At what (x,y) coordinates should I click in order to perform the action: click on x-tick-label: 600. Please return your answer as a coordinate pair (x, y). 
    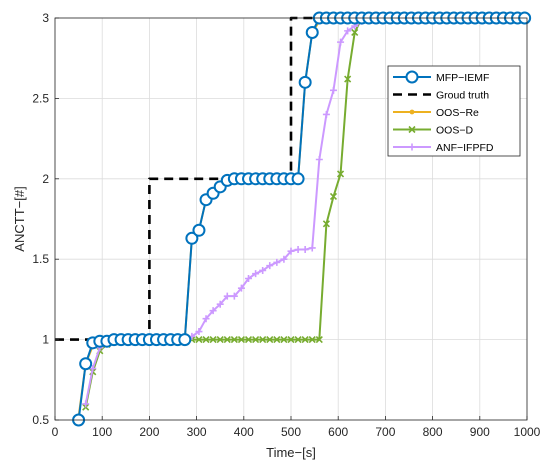
    Looking at the image, I should click on (338, 432).